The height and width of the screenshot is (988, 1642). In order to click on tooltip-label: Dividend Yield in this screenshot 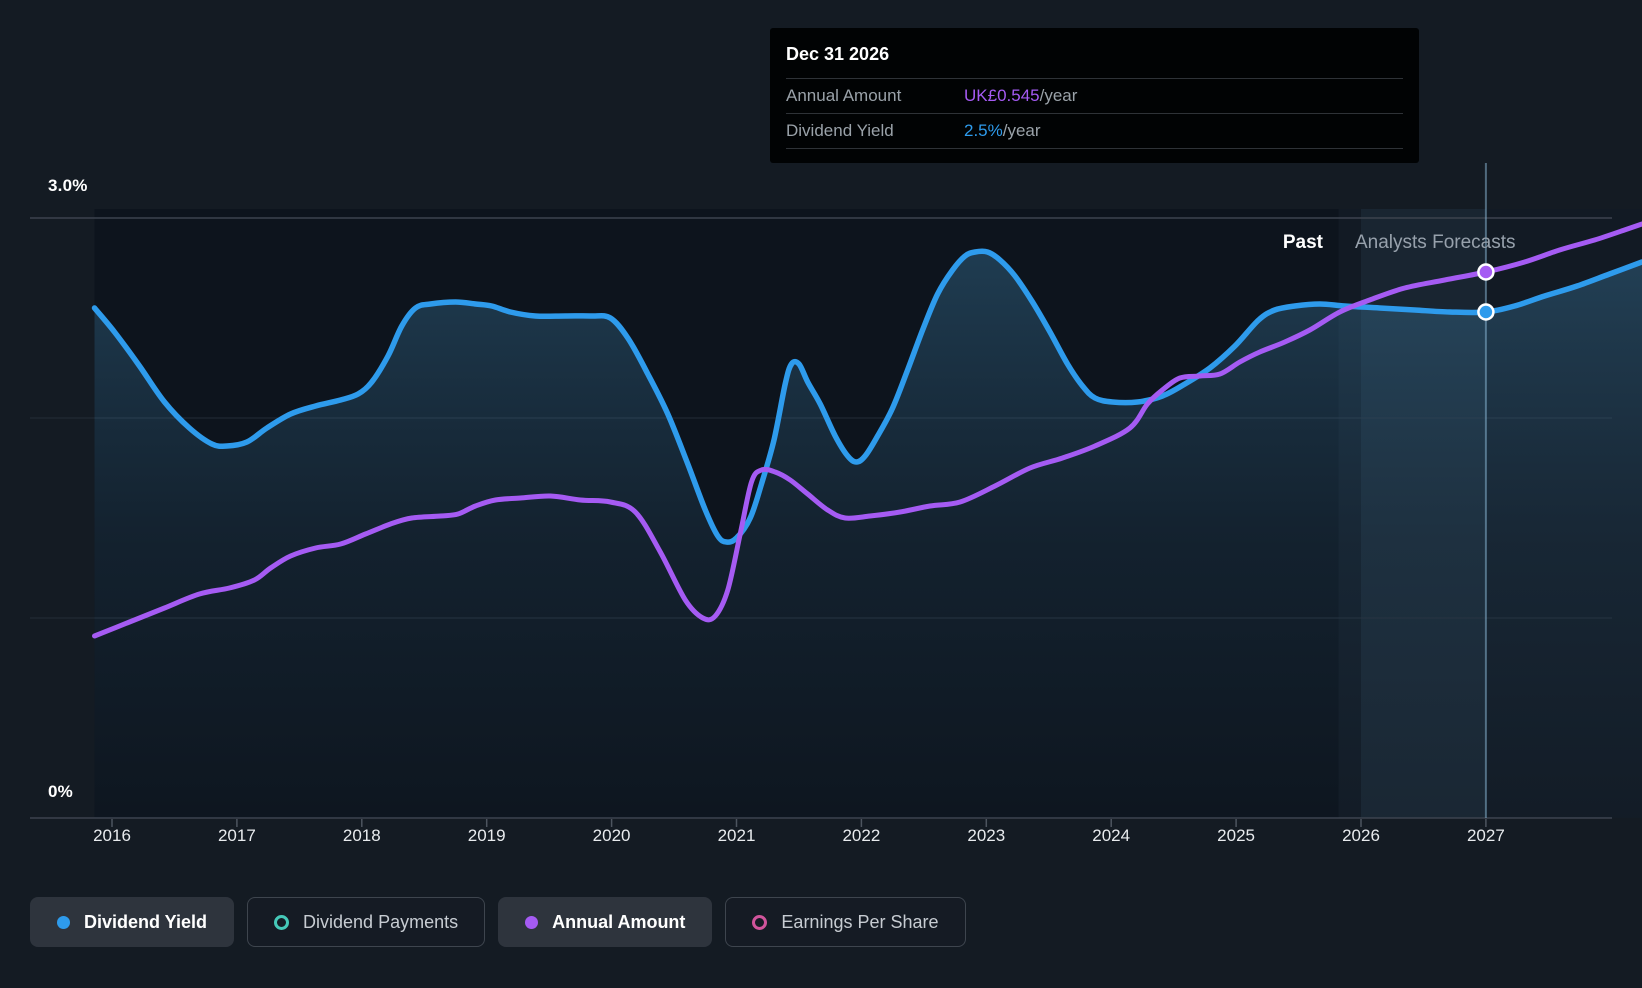, I will do `click(840, 130)`.